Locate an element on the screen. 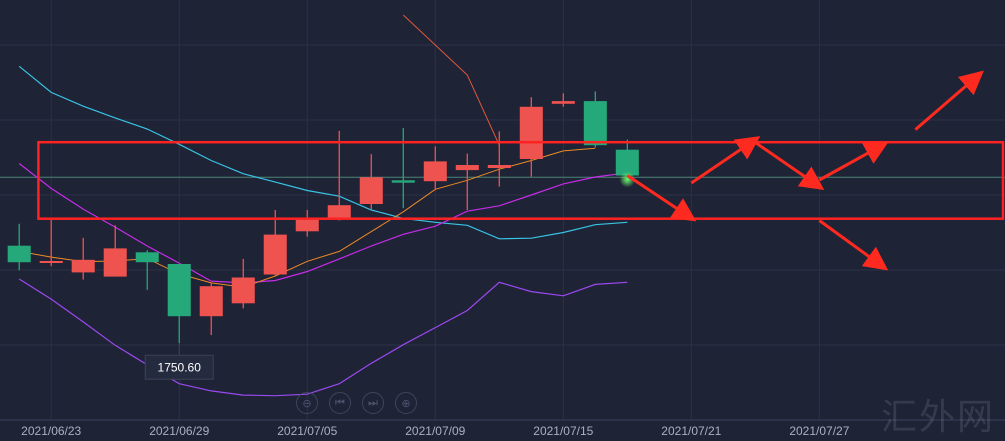 This screenshot has height=441, width=1005. current-price-glow is located at coordinates (627, 179).